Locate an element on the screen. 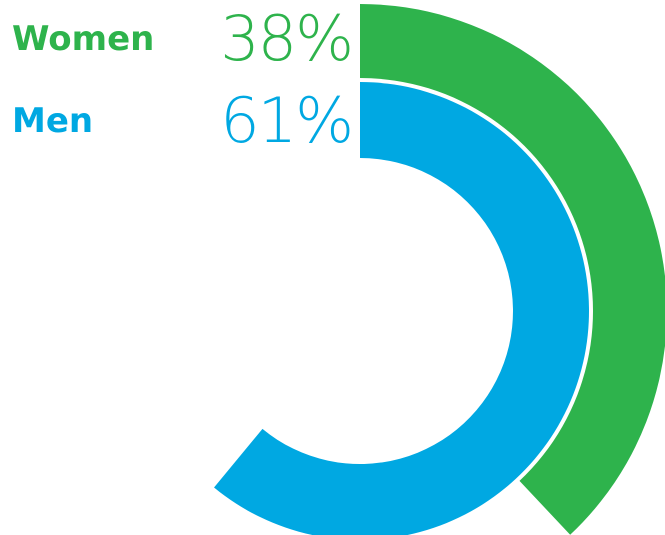 The width and height of the screenshot is (665, 535). legend-women-label: Women is located at coordinates (83, 39).